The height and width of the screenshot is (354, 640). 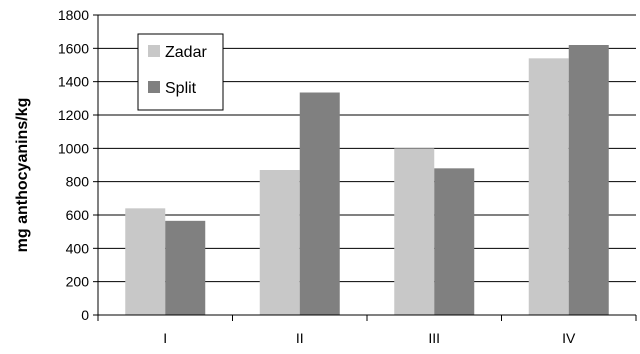 What do you see at coordinates (78, 215) in the screenshot?
I see `y-tick-label-600: 600` at bounding box center [78, 215].